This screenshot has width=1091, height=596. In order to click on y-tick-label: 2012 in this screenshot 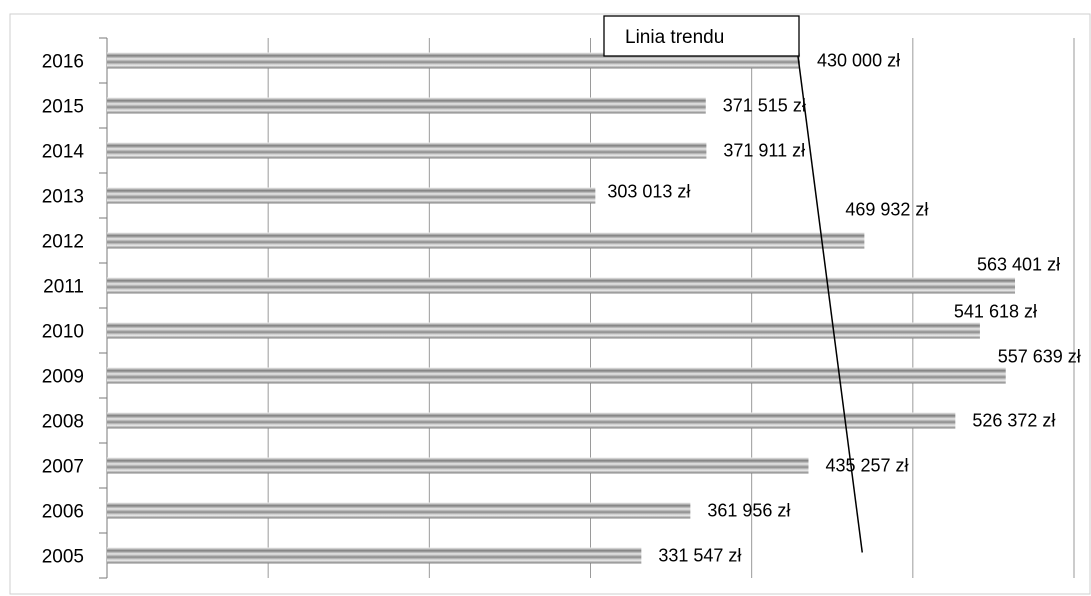, I will do `click(63, 242)`.